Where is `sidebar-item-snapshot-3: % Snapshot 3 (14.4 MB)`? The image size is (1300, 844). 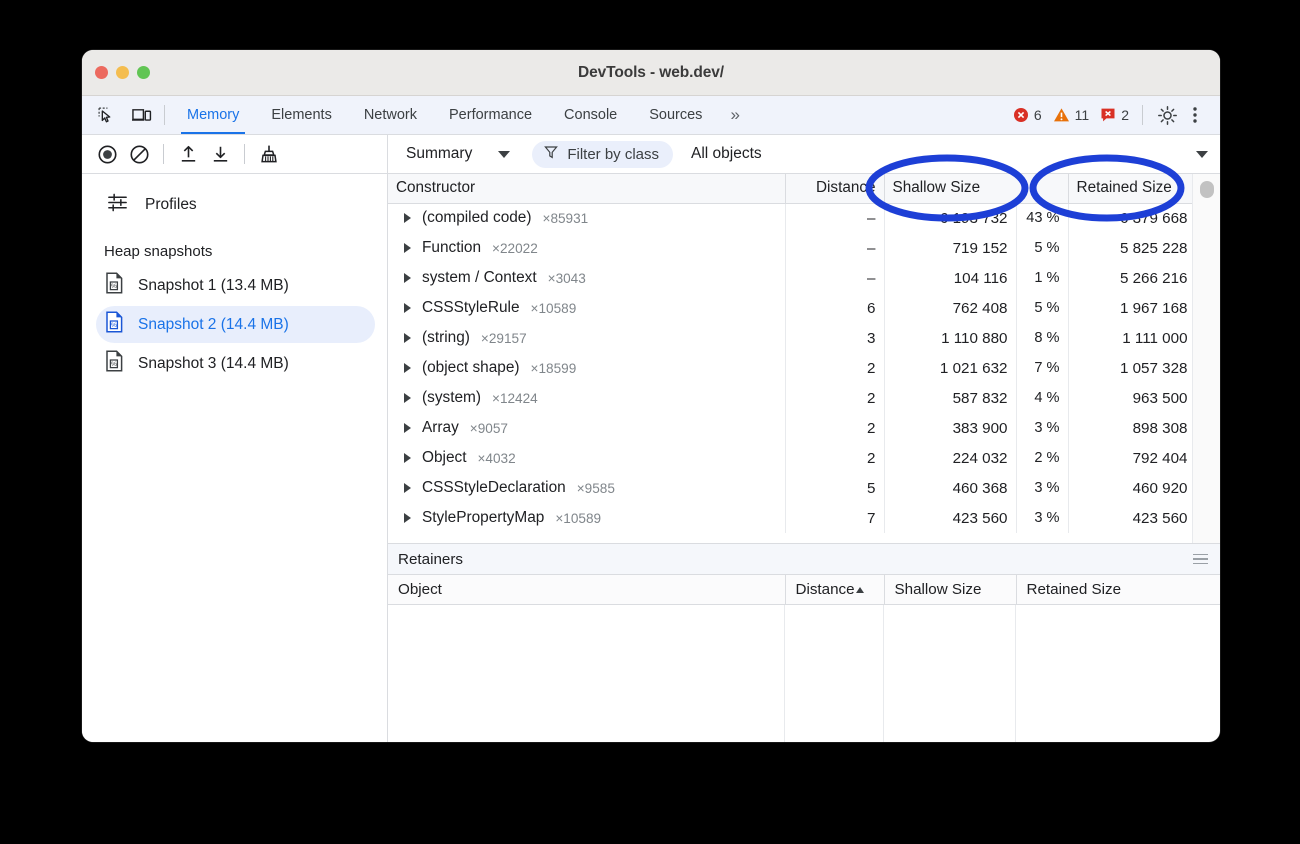
sidebar-item-snapshot-3: % Snapshot 3 (14.4 MB) is located at coordinates (235, 363).